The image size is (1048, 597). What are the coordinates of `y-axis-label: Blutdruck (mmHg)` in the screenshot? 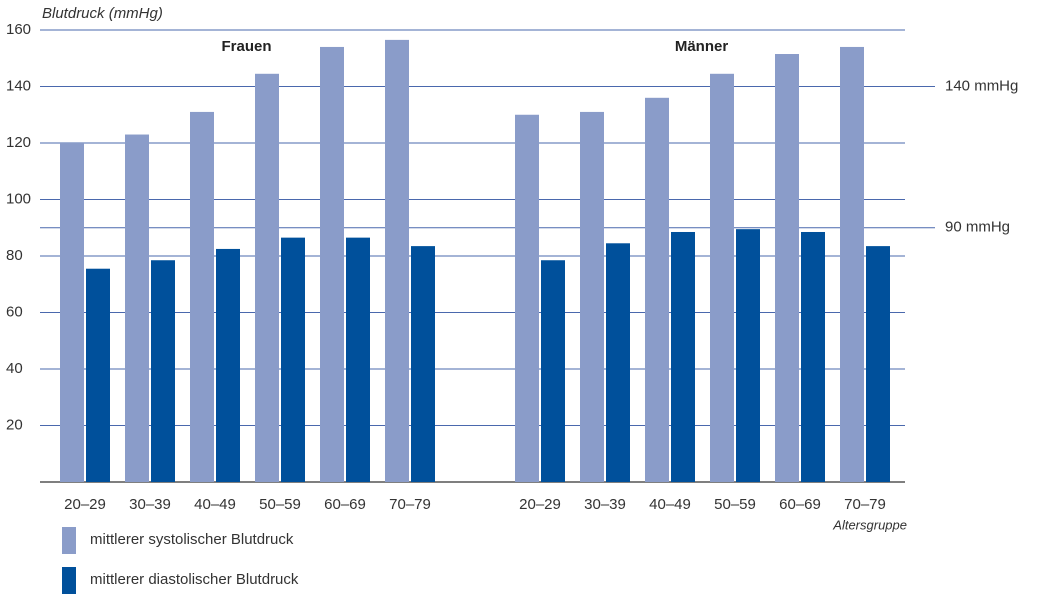 It's located at (102, 13).